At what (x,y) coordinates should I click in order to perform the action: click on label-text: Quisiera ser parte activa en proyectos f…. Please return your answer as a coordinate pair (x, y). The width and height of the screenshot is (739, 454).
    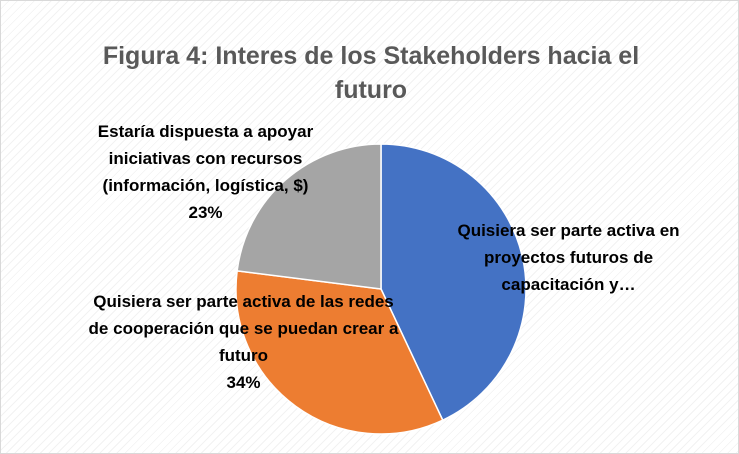
    Looking at the image, I should click on (568, 257).